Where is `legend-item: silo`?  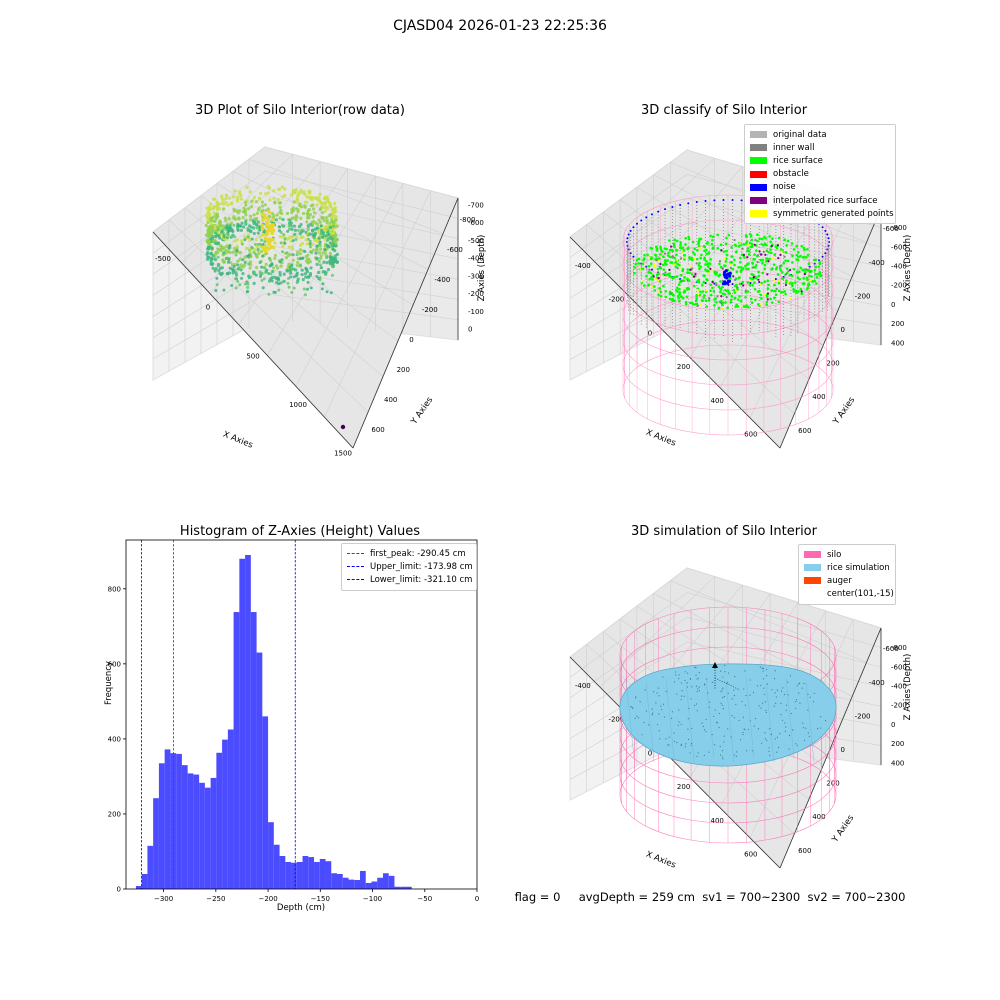 legend-item: silo is located at coordinates (847, 554).